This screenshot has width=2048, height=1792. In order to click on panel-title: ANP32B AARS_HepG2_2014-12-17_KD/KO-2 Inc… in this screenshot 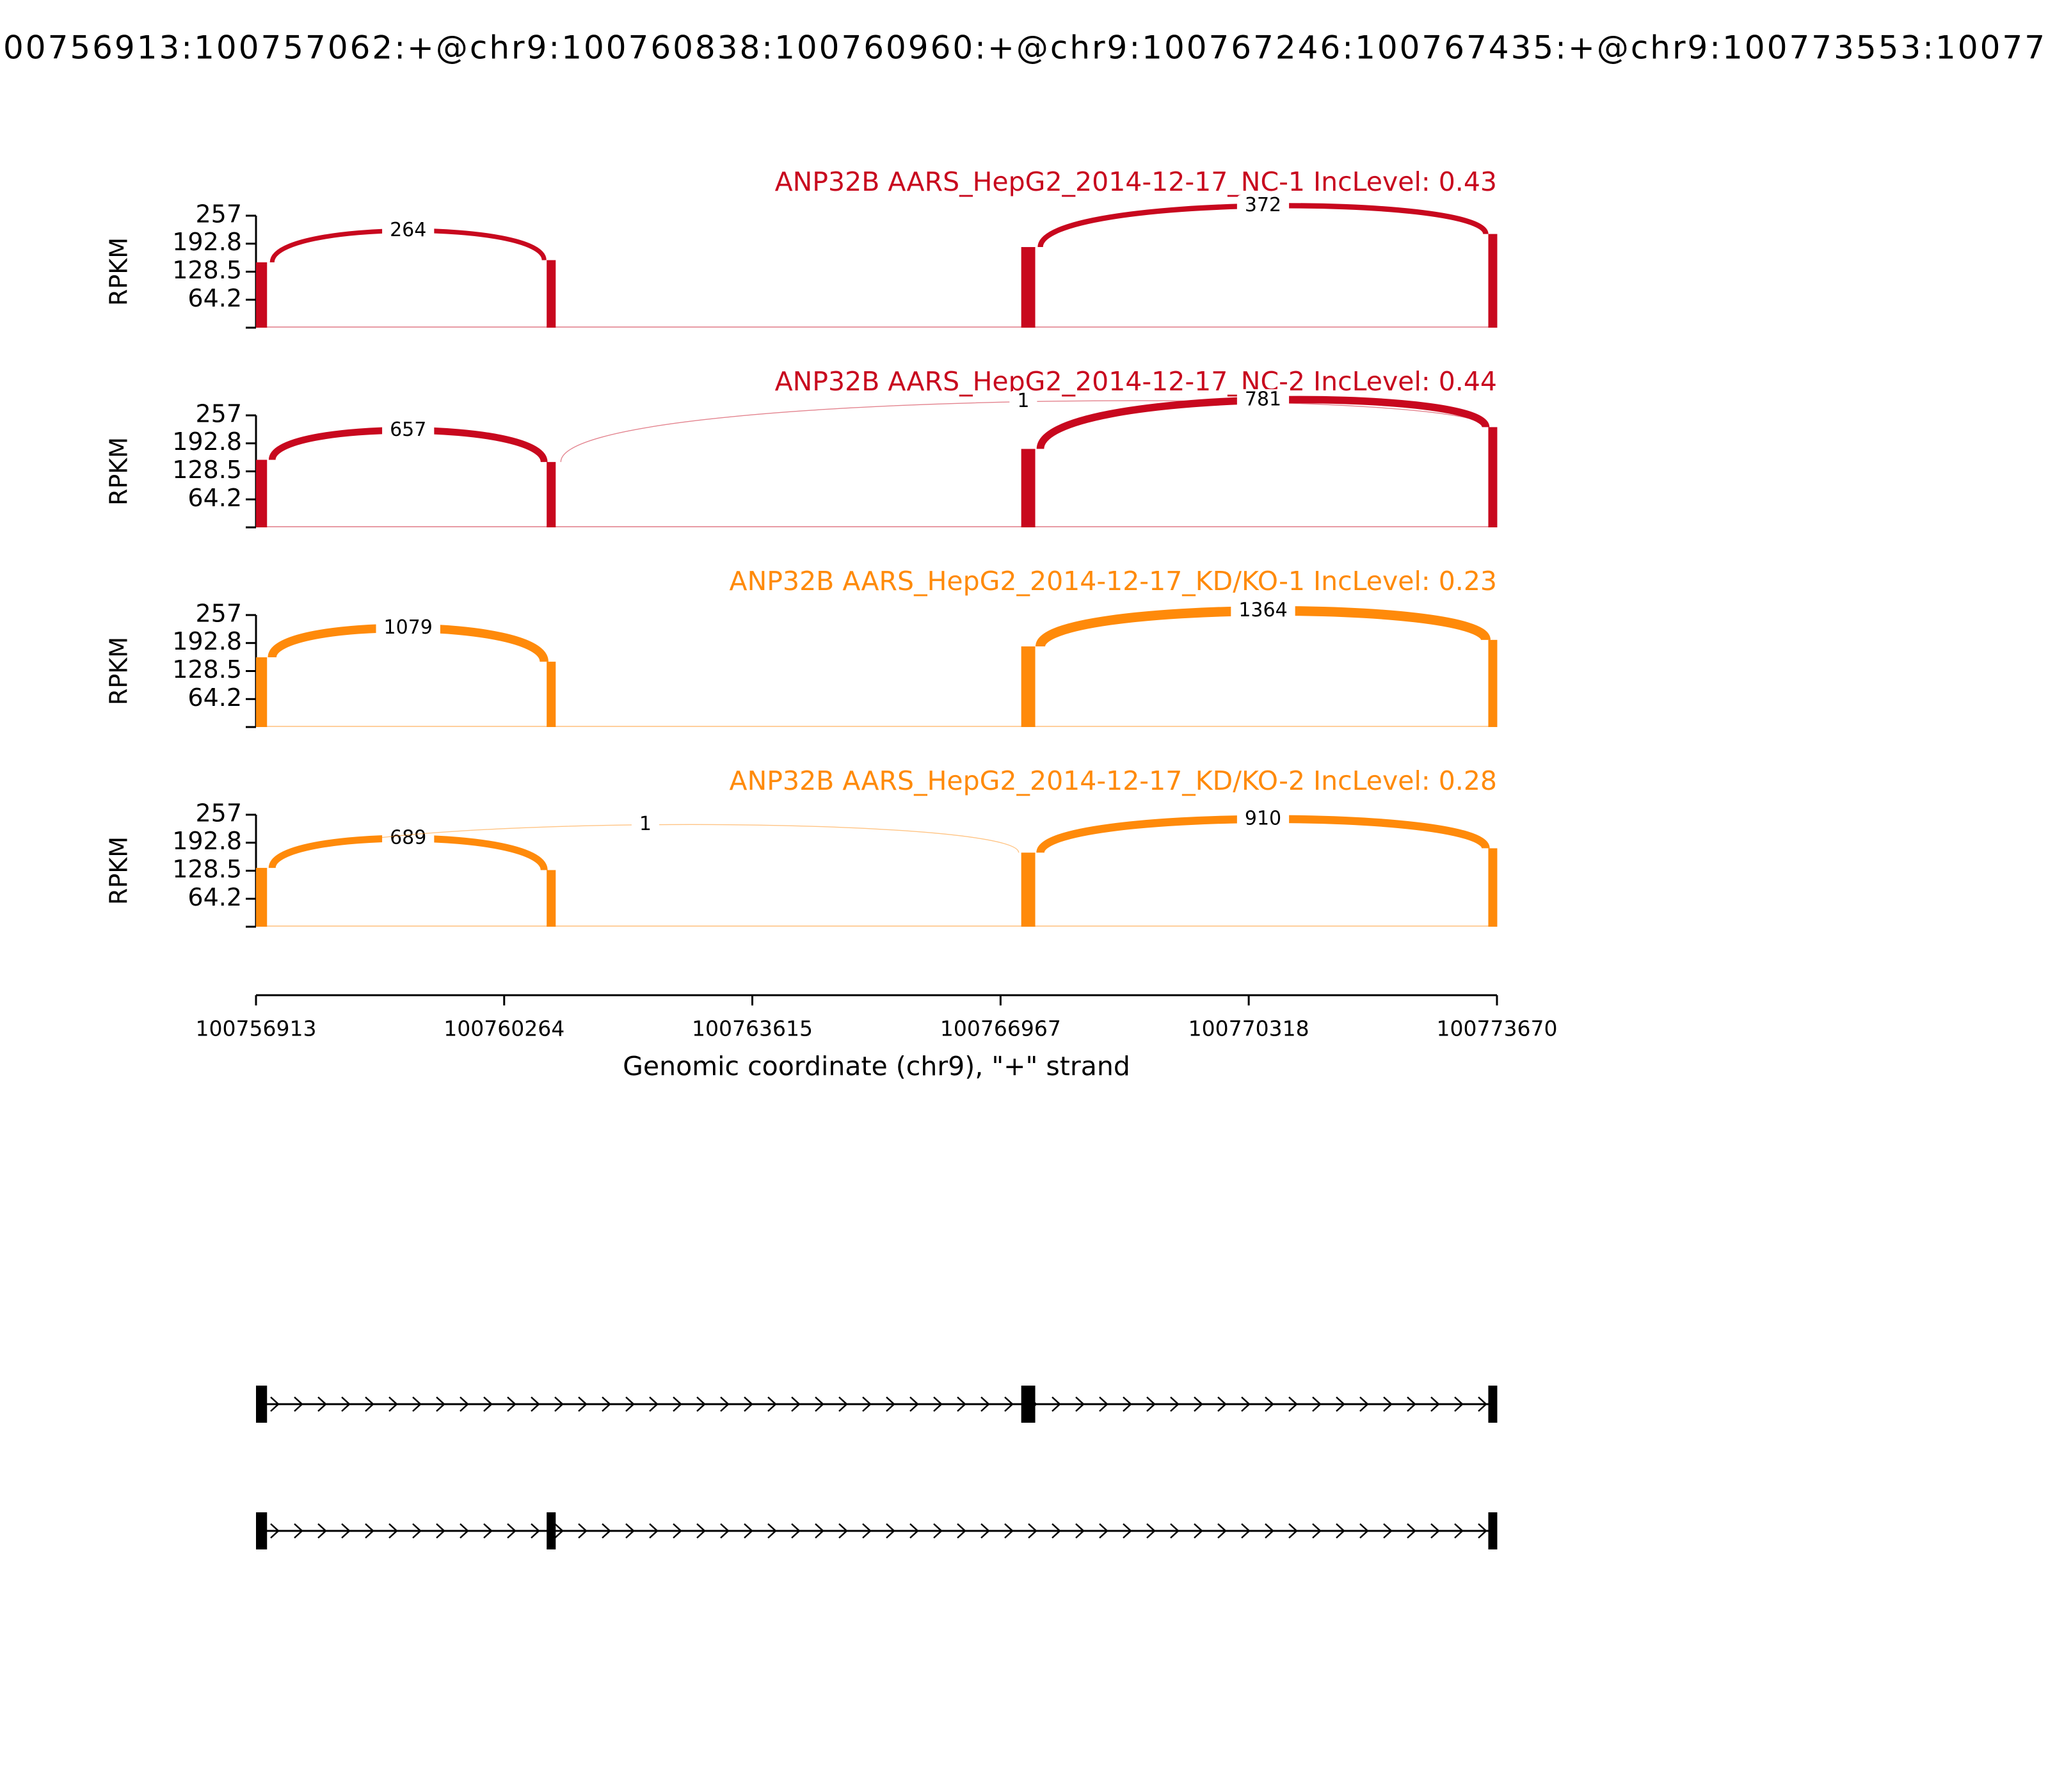, I will do `click(1113, 780)`.